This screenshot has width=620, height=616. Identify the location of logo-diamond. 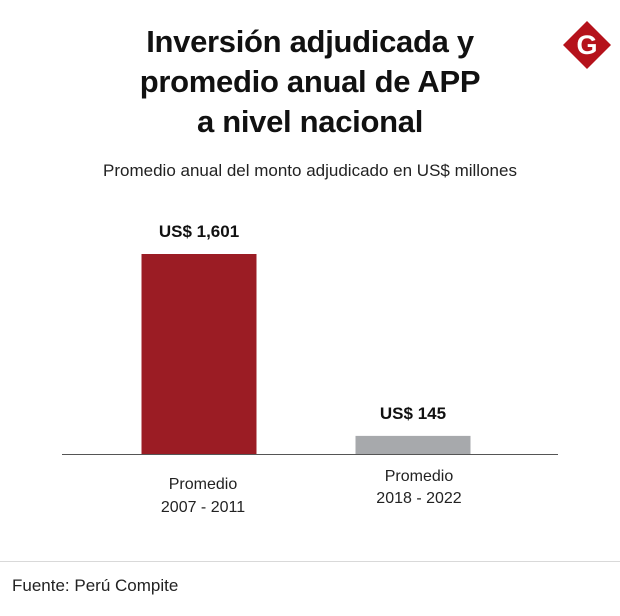
(587, 45).